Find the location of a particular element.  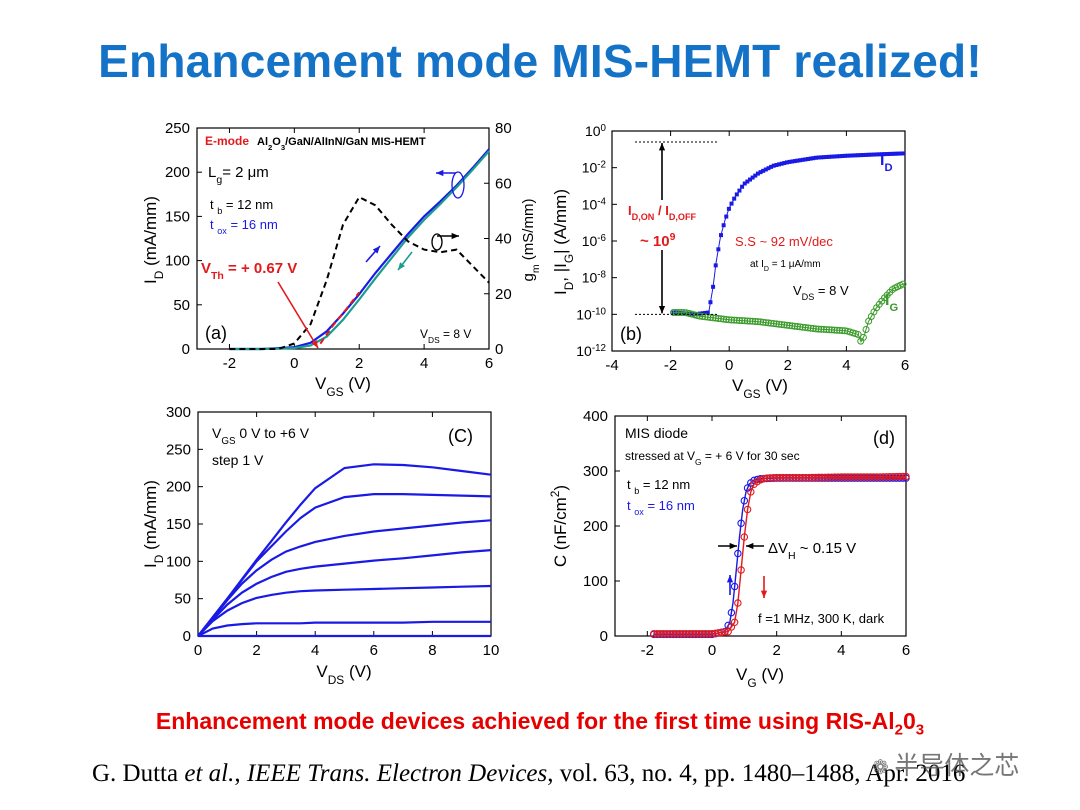

series-vgs-3-v is located at coordinates (344, 593).